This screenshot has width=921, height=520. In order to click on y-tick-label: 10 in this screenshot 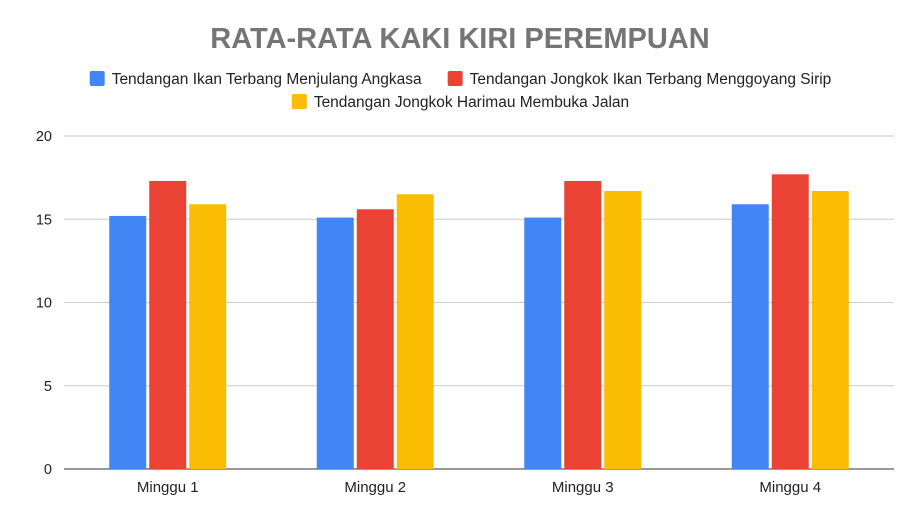, I will do `click(44, 304)`.